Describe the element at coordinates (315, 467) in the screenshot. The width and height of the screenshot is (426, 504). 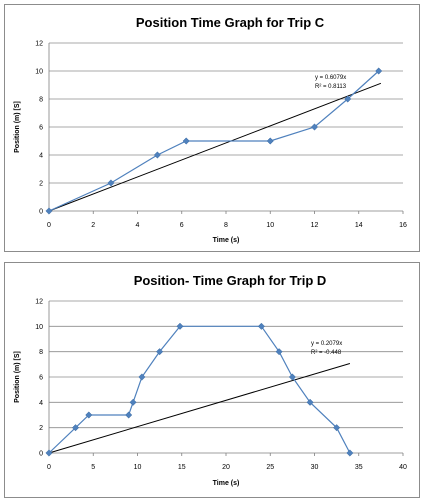
I see `x-tick-label: 30` at that location.